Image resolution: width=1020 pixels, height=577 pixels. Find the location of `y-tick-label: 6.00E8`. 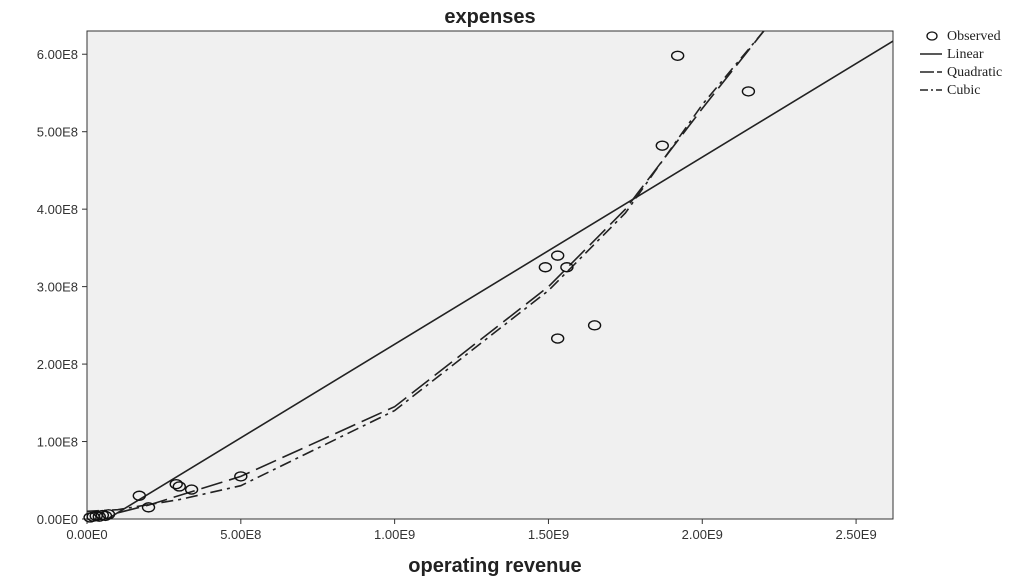

y-tick-label: 6.00E8 is located at coordinates (57, 54).